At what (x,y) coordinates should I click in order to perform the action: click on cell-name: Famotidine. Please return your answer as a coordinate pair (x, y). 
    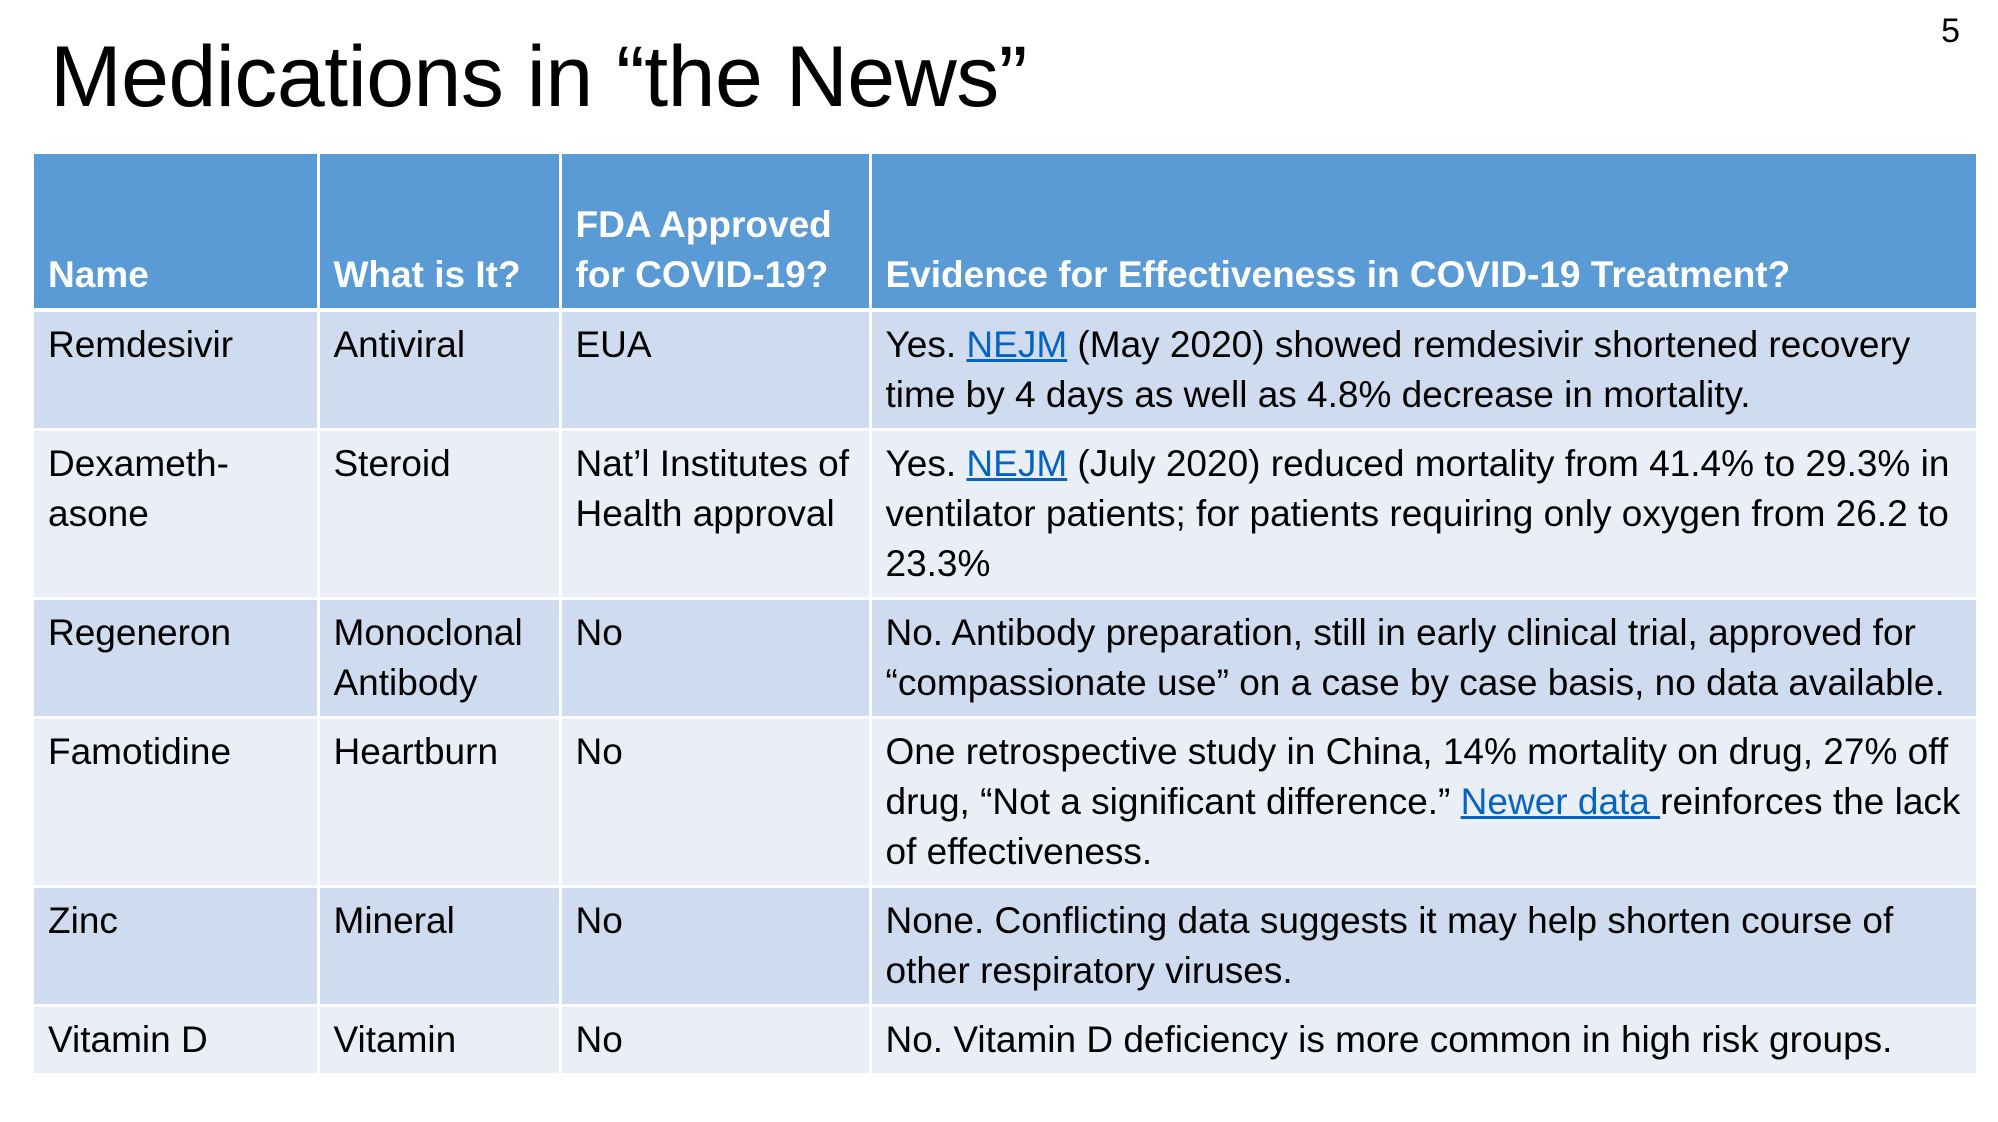
    Looking at the image, I should click on (177, 802).